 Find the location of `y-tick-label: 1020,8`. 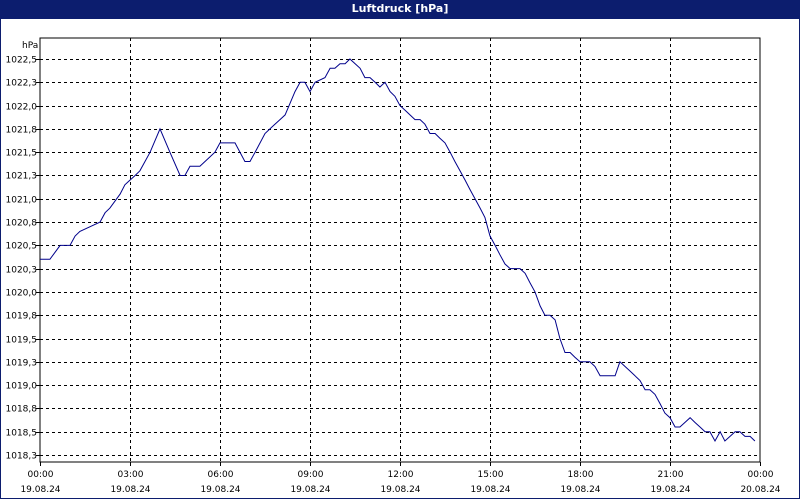

y-tick-label: 1020,8 is located at coordinates (22, 224).